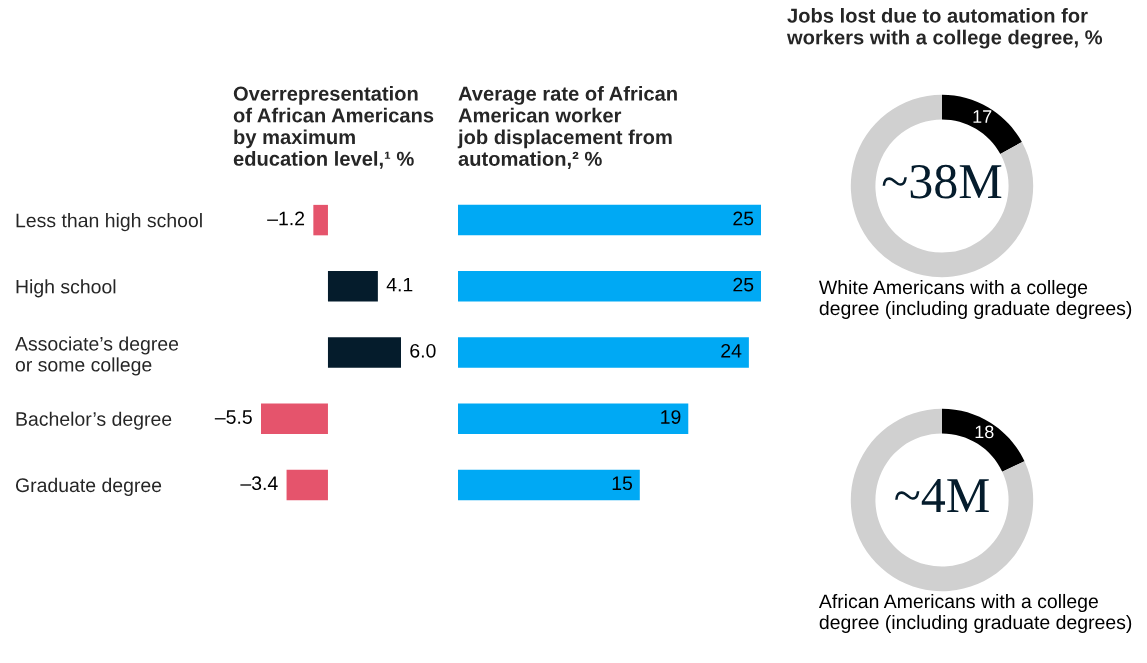  Describe the element at coordinates (622, 483) in the screenshot. I see `data-label: 15` at that location.